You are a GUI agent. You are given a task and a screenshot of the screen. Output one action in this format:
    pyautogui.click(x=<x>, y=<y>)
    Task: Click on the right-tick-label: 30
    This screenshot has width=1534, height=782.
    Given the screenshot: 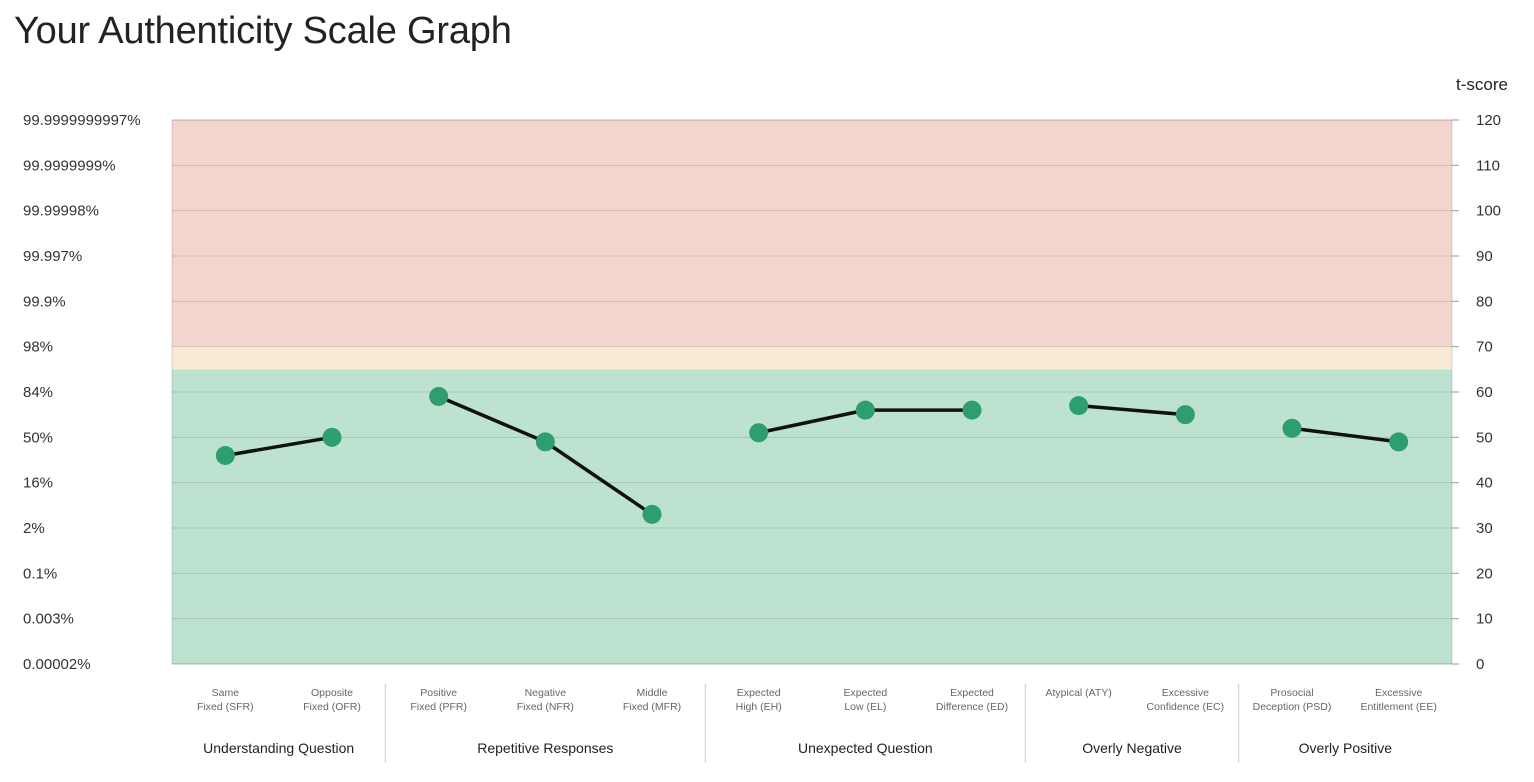 What is the action you would take?
    pyautogui.click(x=1484, y=528)
    